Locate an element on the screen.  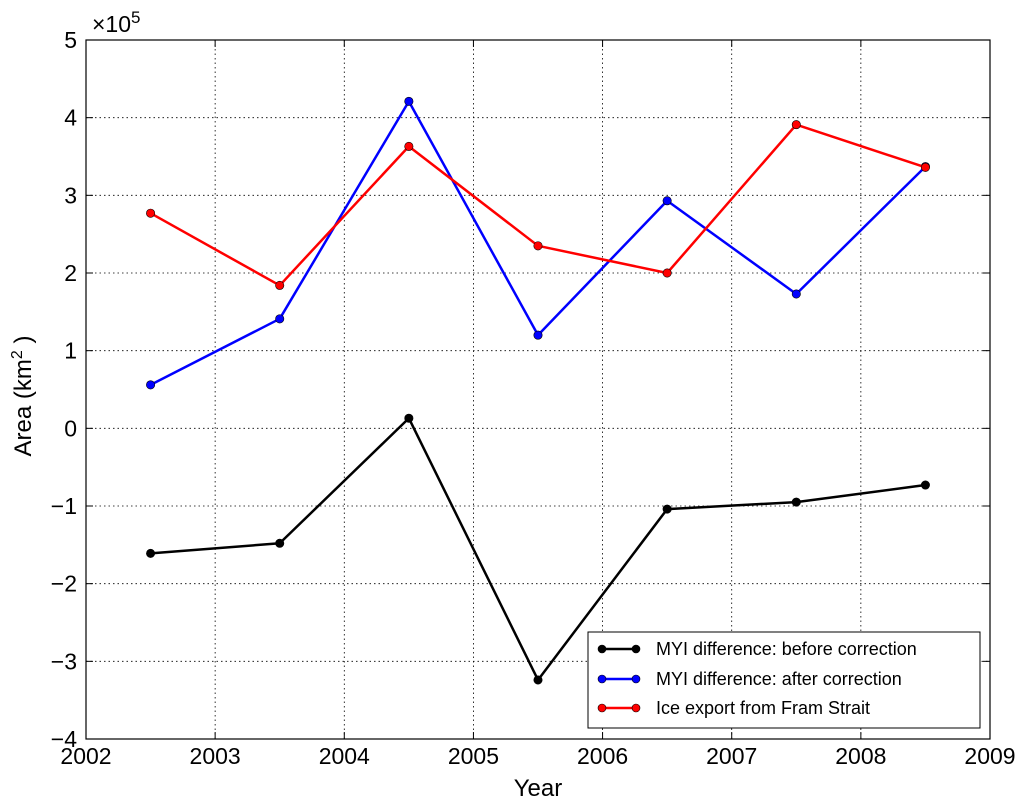
y-scale-exponent: 5 is located at coordinates (135, 17).